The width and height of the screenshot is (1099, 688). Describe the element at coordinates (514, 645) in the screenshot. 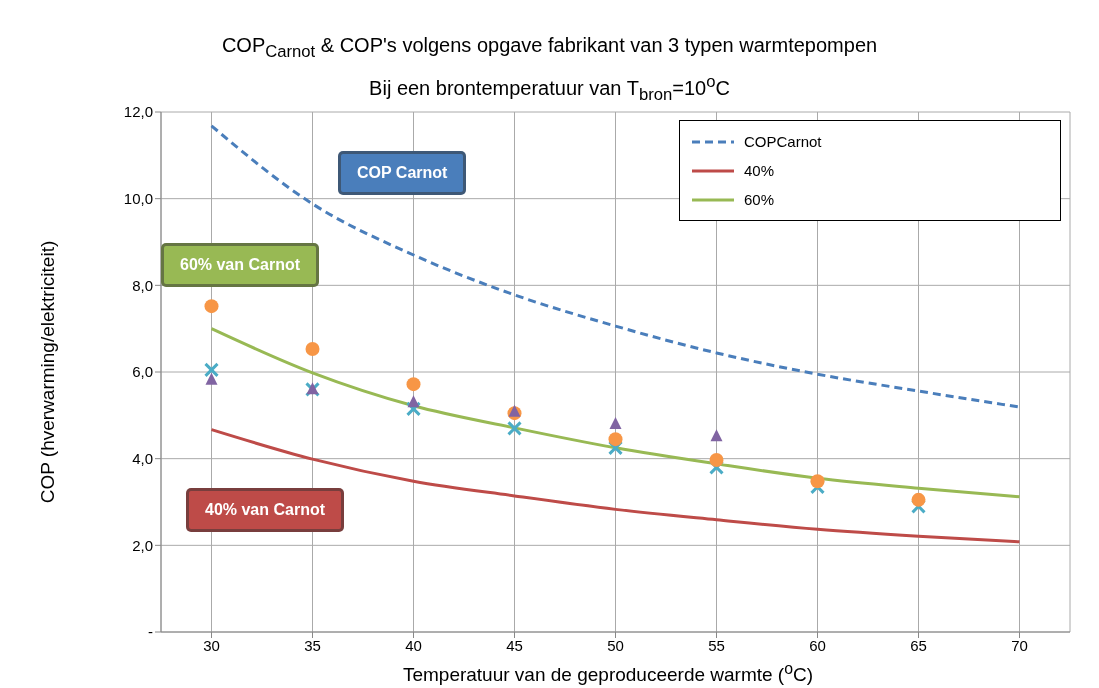

I see `x-tick-label: 45` at that location.